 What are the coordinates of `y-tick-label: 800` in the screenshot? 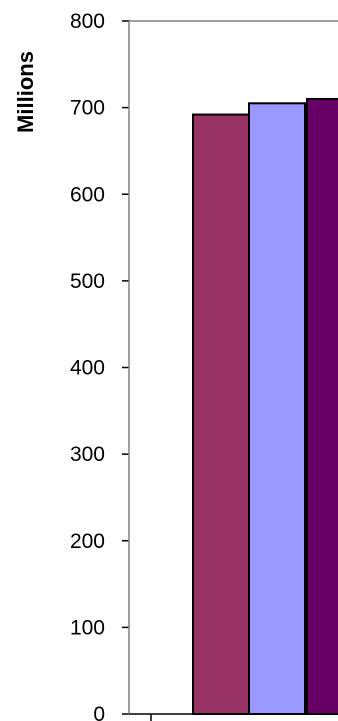 It's located at (87, 21).